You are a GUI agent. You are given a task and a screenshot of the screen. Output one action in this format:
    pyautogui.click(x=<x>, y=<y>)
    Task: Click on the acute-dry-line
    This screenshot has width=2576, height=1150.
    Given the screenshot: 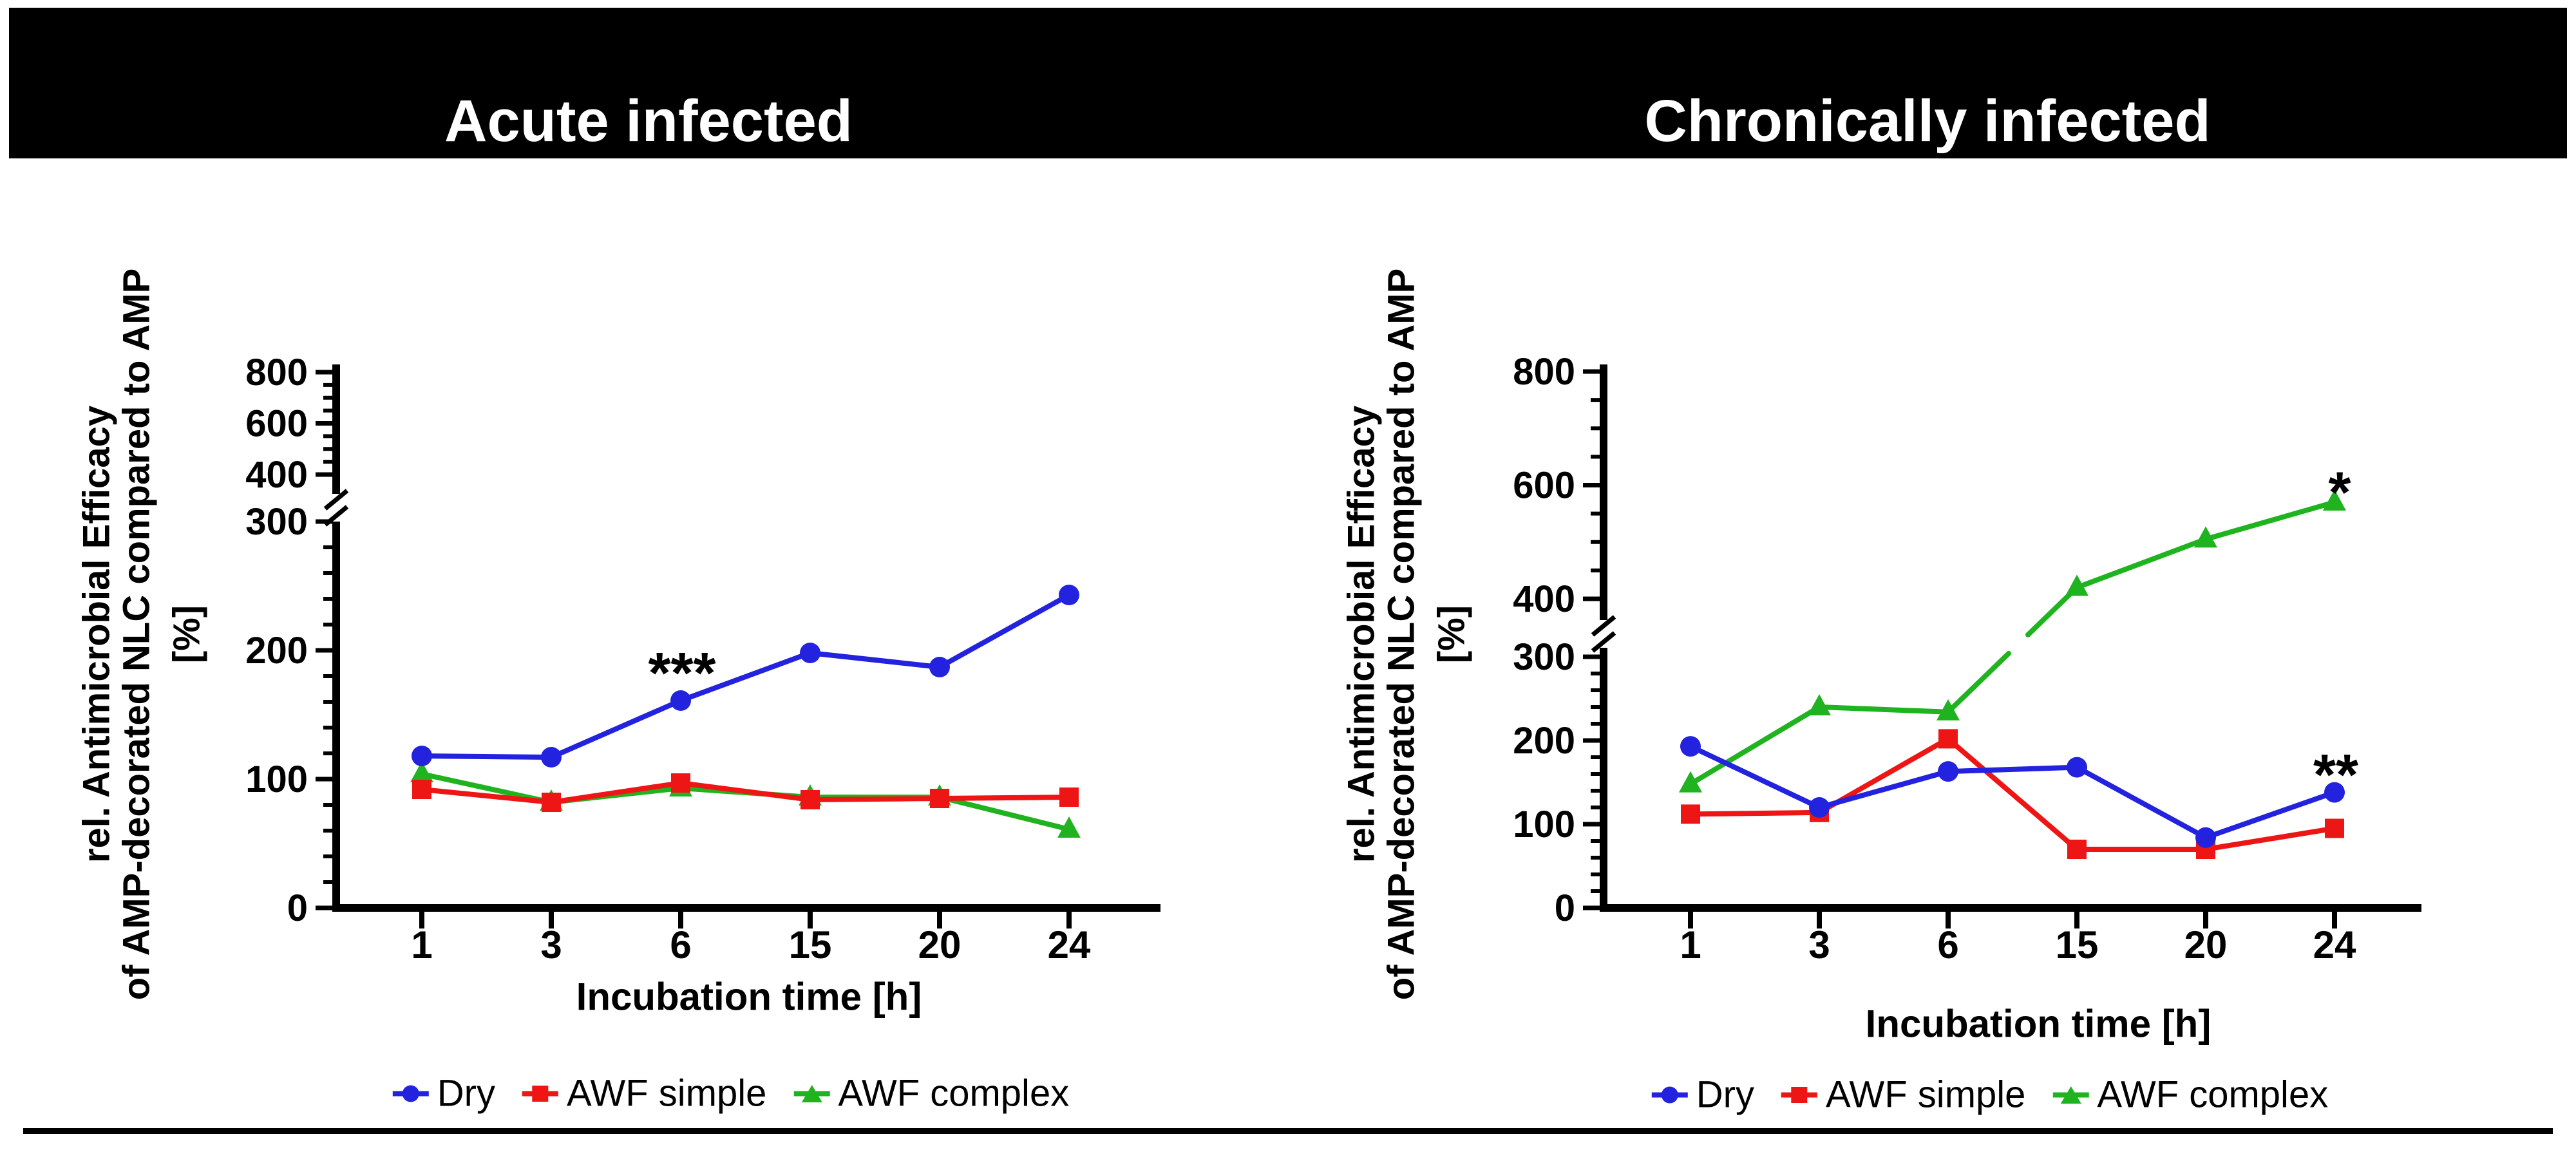 What is the action you would take?
    pyautogui.click(x=746, y=676)
    